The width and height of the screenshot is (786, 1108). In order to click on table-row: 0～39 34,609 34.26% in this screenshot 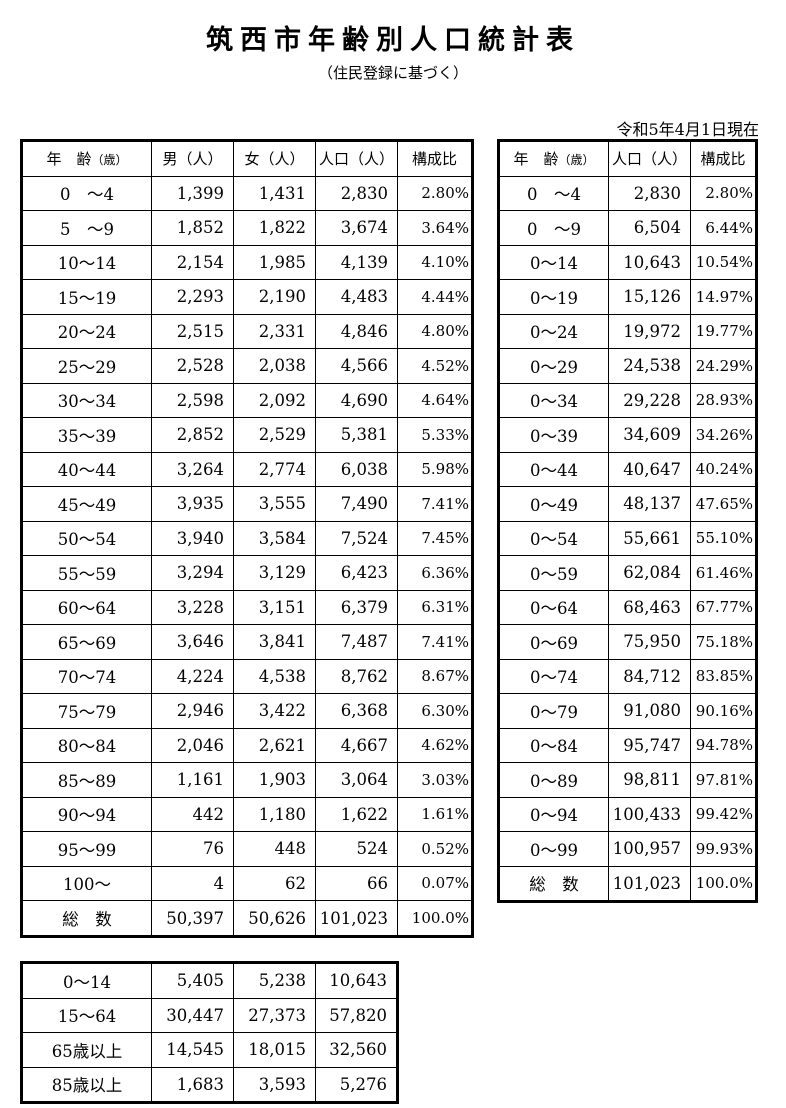, I will do `click(627, 435)`.